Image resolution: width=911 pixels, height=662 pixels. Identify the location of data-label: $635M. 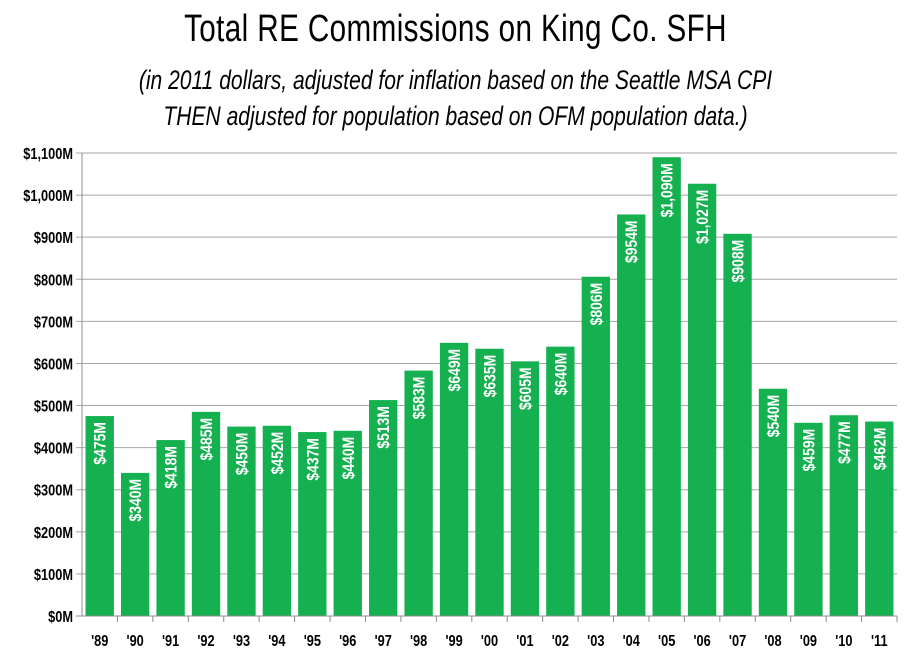
(490, 376).